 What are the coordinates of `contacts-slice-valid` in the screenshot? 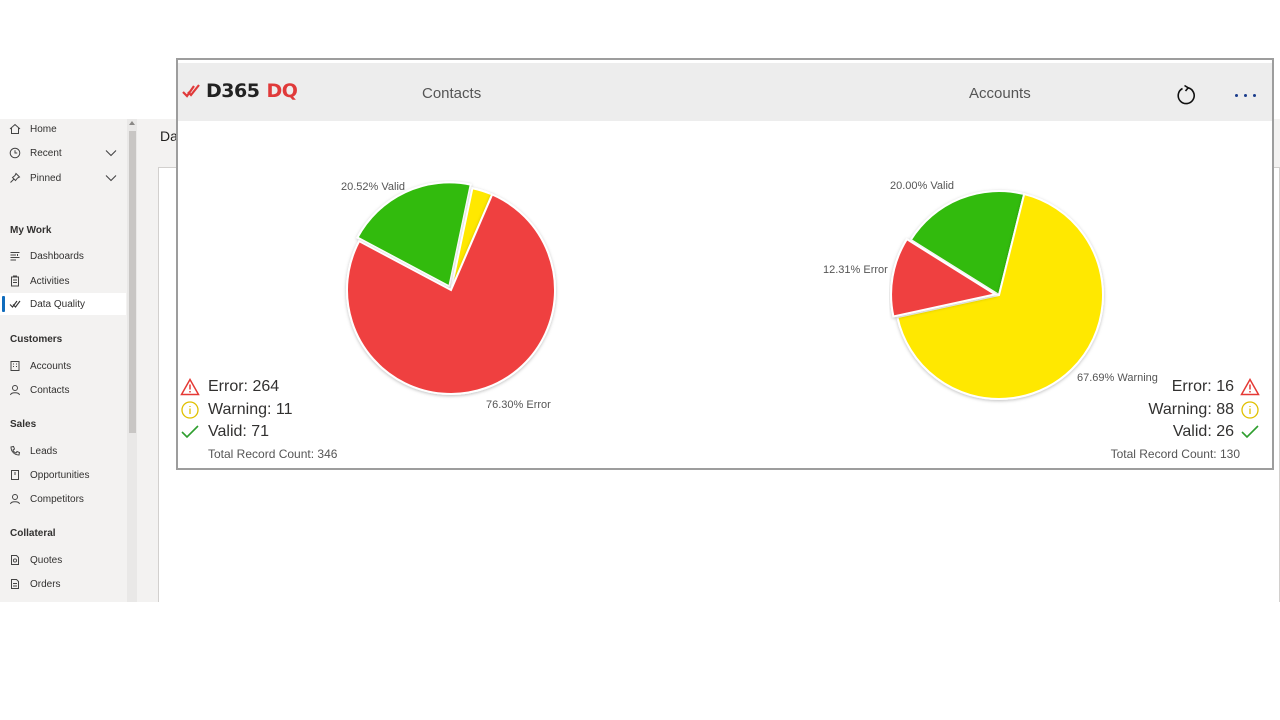 It's located at (414, 234).